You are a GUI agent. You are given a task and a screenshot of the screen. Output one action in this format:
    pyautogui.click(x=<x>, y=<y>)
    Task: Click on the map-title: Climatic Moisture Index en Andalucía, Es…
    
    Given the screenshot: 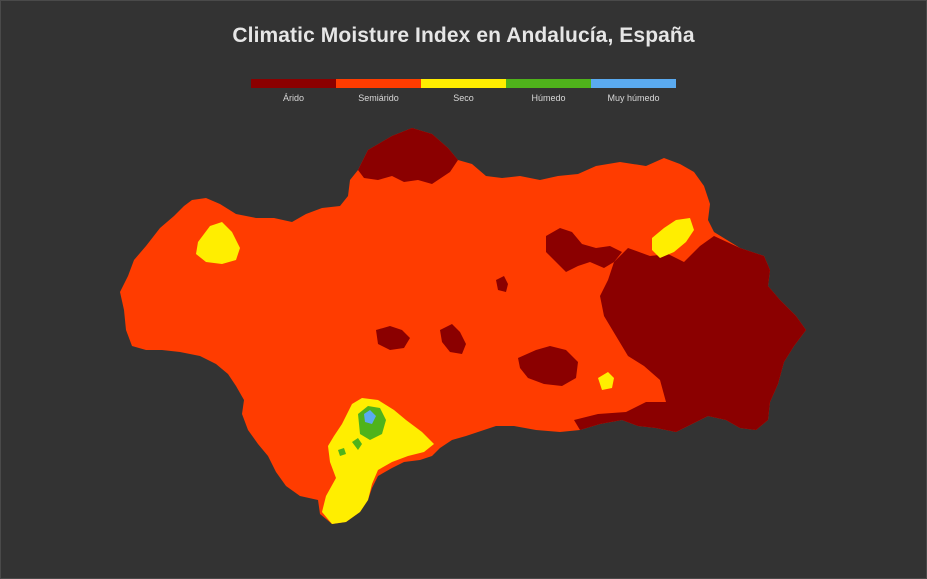 What is the action you would take?
    pyautogui.click(x=463, y=35)
    